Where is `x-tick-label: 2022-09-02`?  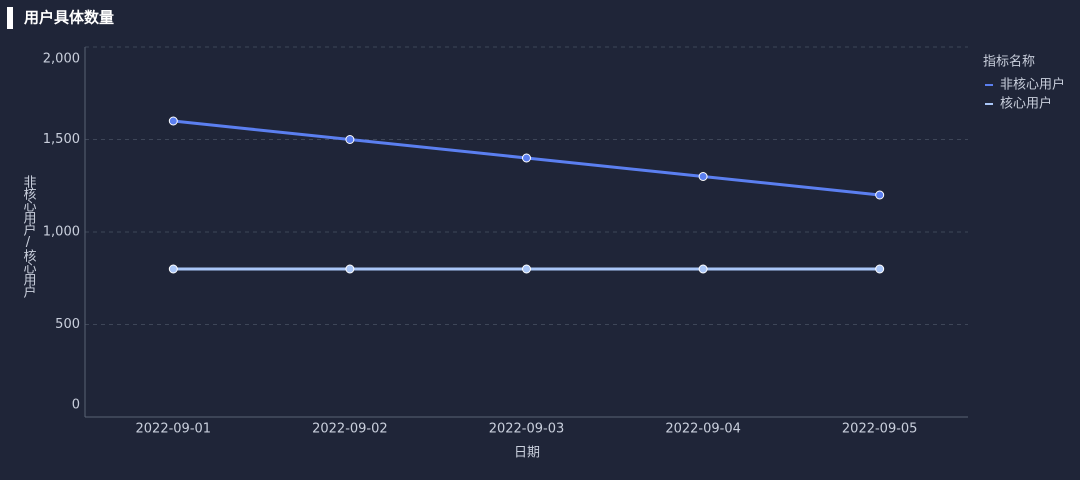 x-tick-label: 2022-09-02 is located at coordinates (350, 429).